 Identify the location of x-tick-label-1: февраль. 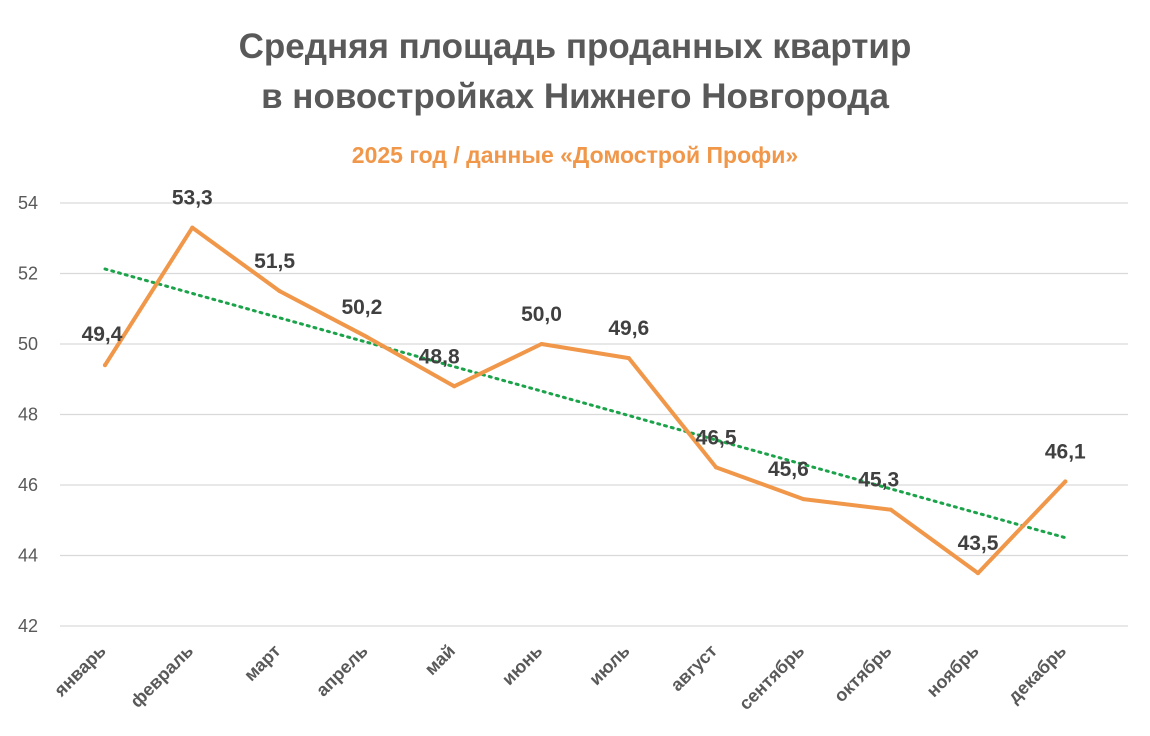
(161, 676).